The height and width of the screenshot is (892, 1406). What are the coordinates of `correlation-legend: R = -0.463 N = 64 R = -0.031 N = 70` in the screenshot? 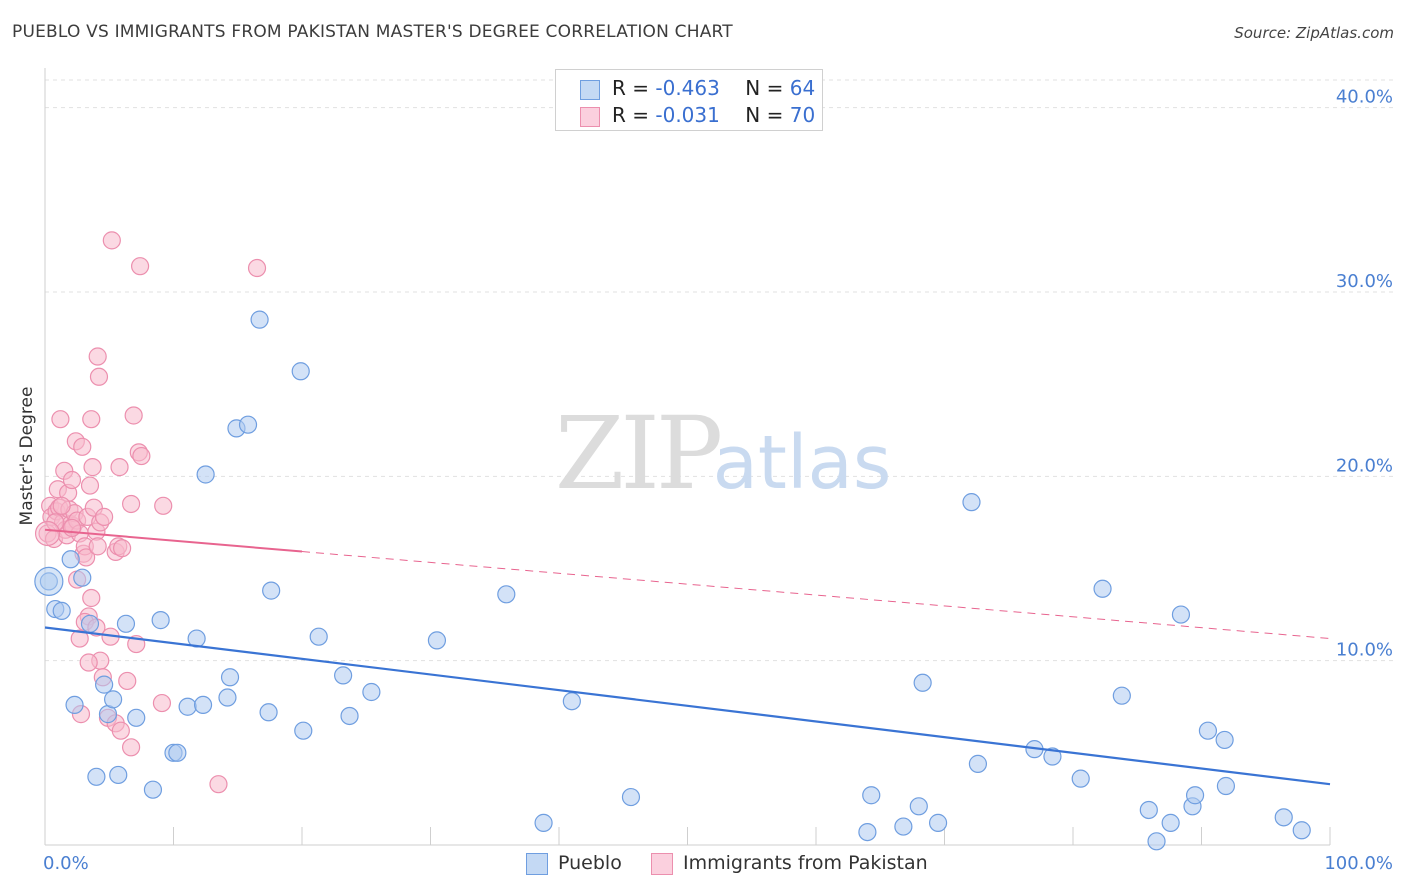 It's located at (689, 100).